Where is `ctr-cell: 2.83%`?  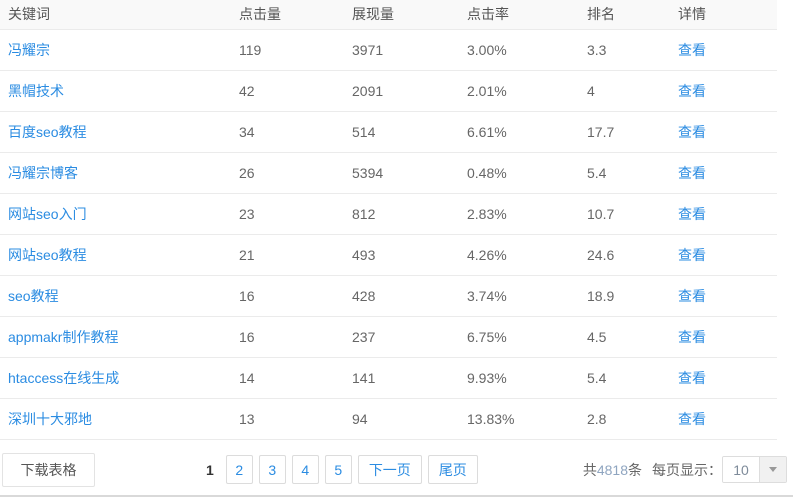 ctr-cell: 2.83% is located at coordinates (527, 214).